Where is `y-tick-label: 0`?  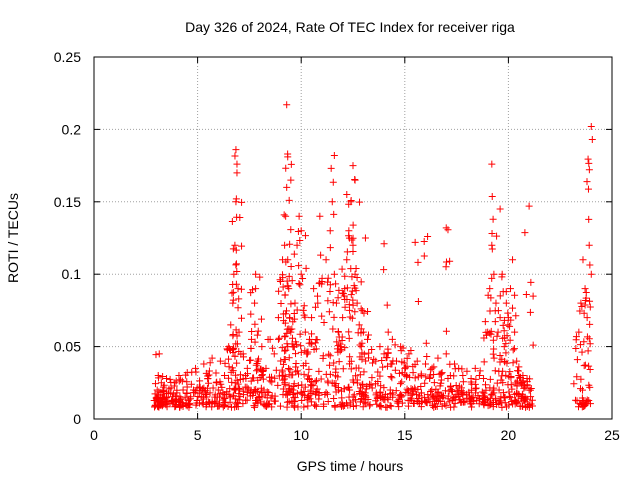
y-tick-label: 0 is located at coordinates (77, 419).